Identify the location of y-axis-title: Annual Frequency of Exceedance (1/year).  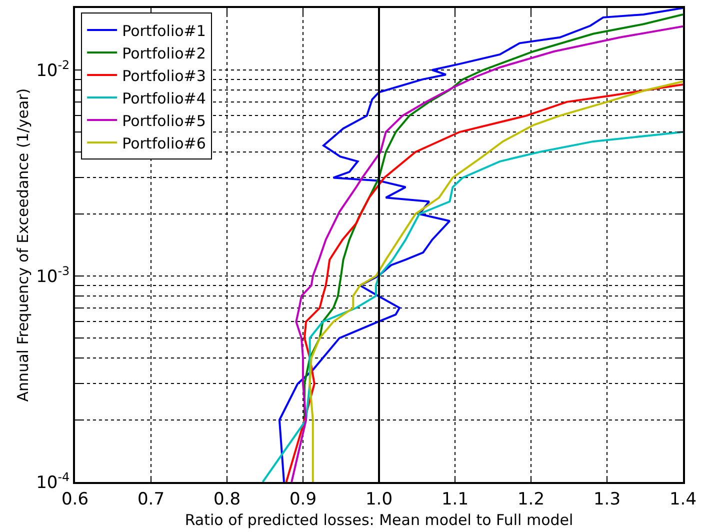
(23, 245).